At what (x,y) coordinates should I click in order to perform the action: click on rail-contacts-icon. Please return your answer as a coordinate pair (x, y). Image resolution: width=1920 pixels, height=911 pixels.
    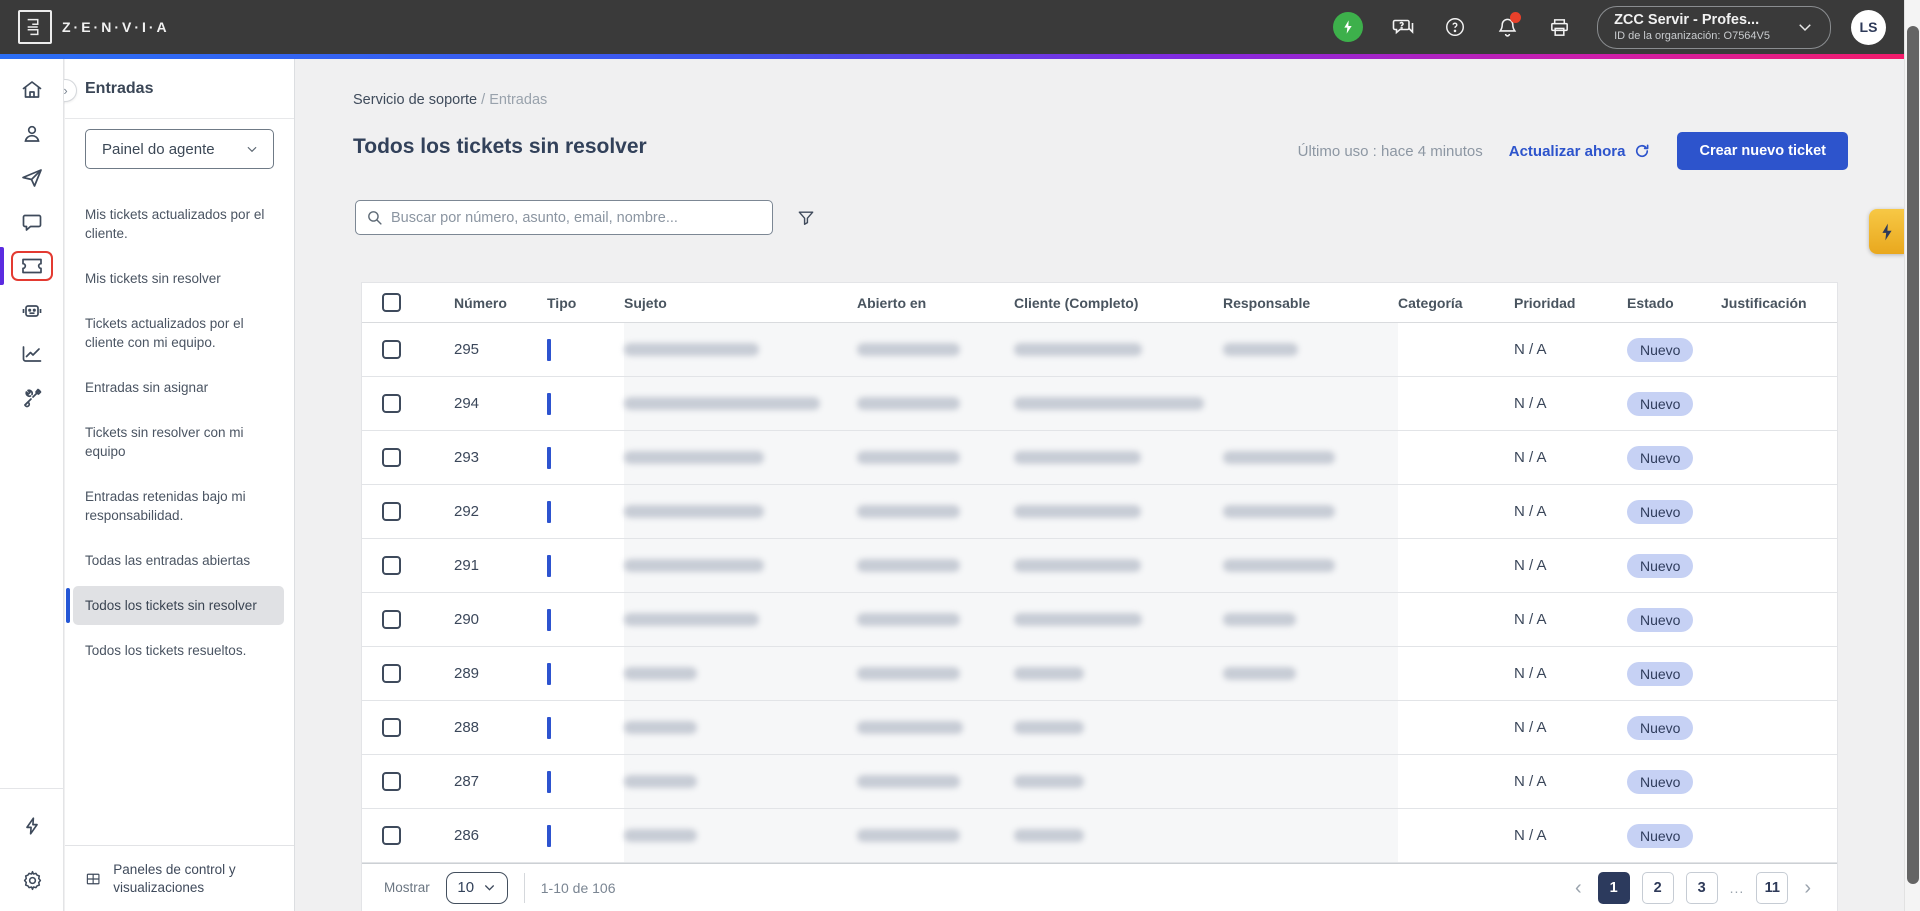
    Looking at the image, I should click on (32, 134).